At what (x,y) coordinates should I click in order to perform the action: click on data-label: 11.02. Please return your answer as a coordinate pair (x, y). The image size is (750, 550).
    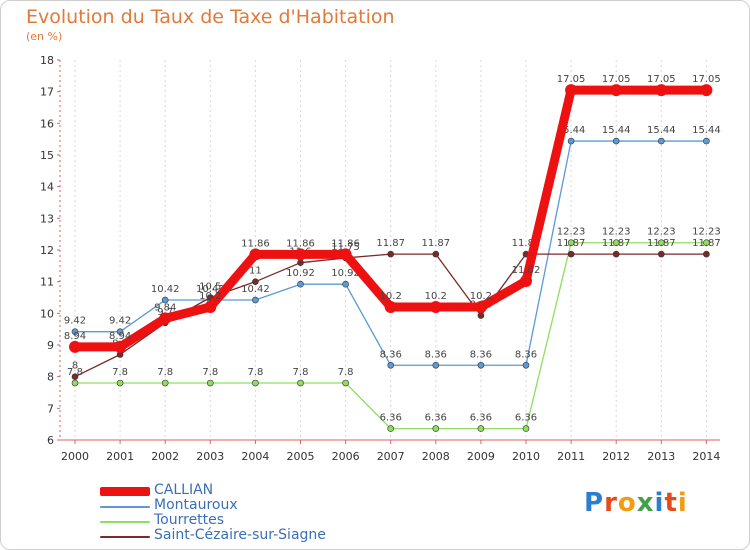
    Looking at the image, I should click on (526, 270).